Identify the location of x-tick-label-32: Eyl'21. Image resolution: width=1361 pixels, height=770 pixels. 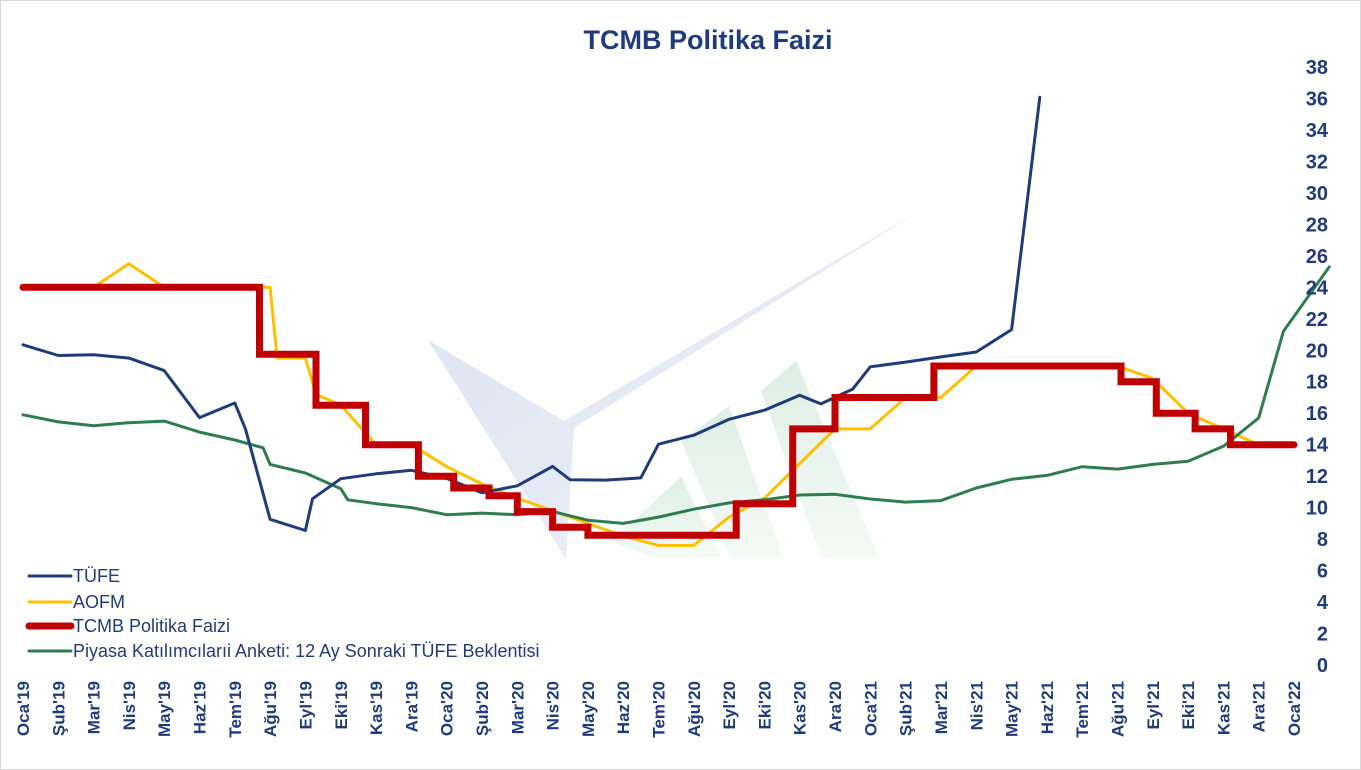
(1153, 705).